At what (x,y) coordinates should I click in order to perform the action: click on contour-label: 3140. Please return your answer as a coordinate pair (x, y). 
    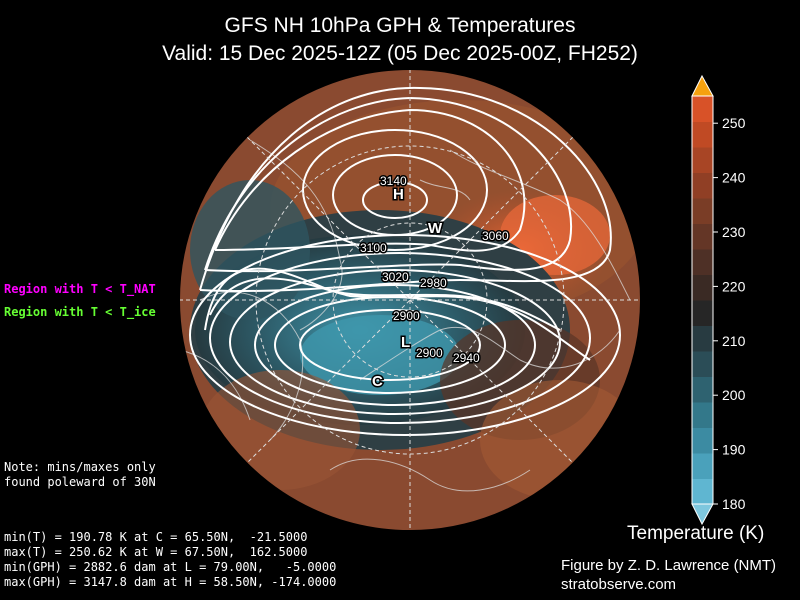
    Looking at the image, I should click on (393, 181).